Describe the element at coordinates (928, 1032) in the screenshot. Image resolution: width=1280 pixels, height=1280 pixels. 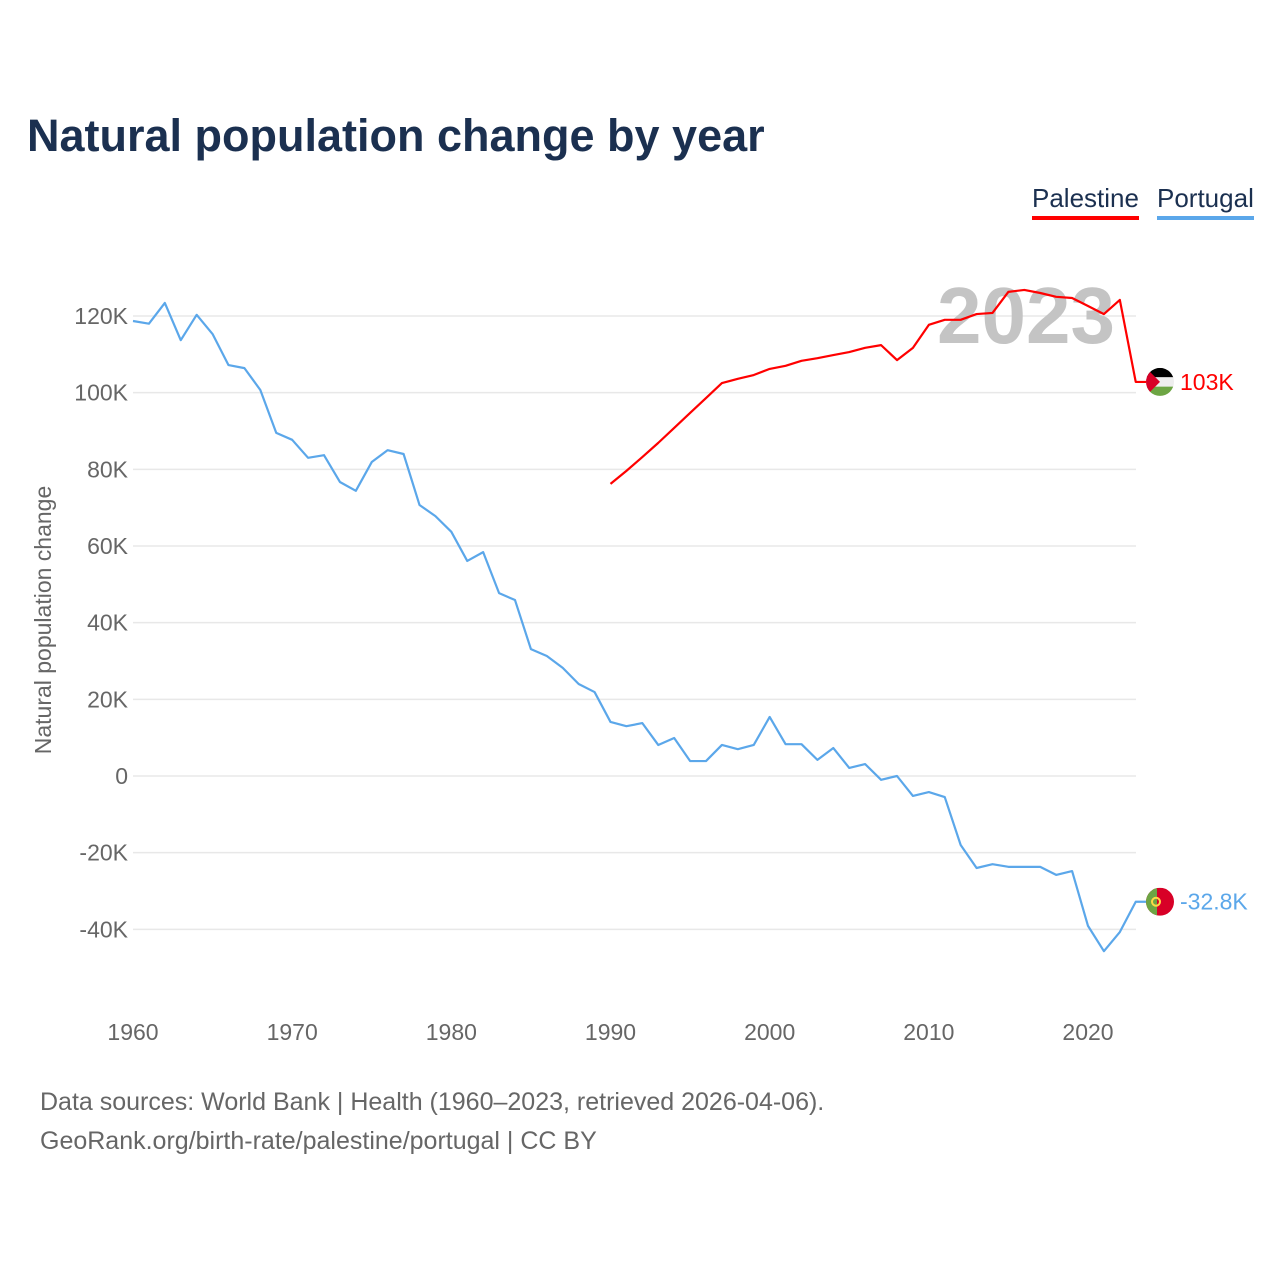
I see `x-tick-label: 2010` at that location.